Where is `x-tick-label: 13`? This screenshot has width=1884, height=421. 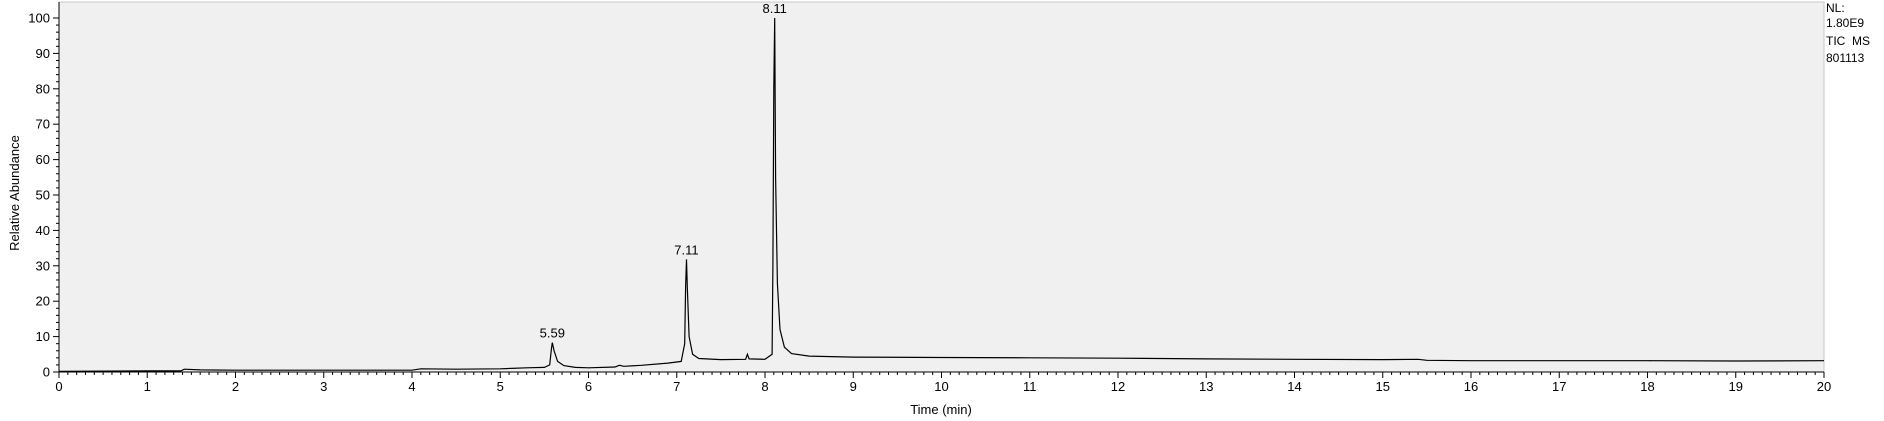 x-tick-label: 13 is located at coordinates (1206, 386).